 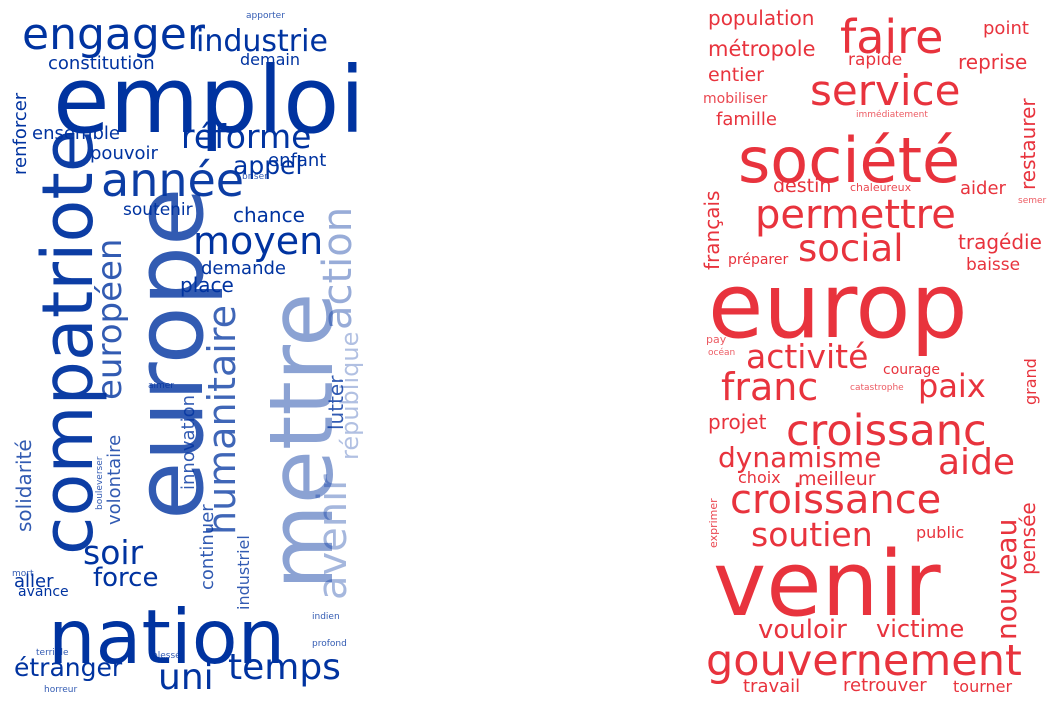 What do you see at coordinates (802, 186) in the screenshot?
I see `word-right-destin: destin` at bounding box center [802, 186].